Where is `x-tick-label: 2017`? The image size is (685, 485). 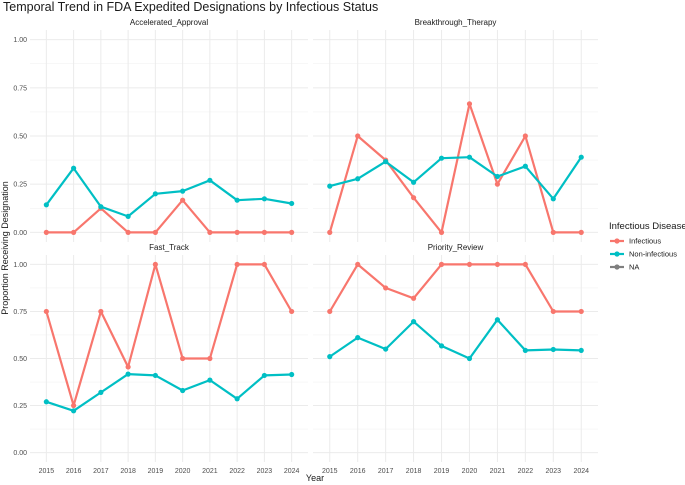
x-tick-label: 2017 is located at coordinates (101, 471).